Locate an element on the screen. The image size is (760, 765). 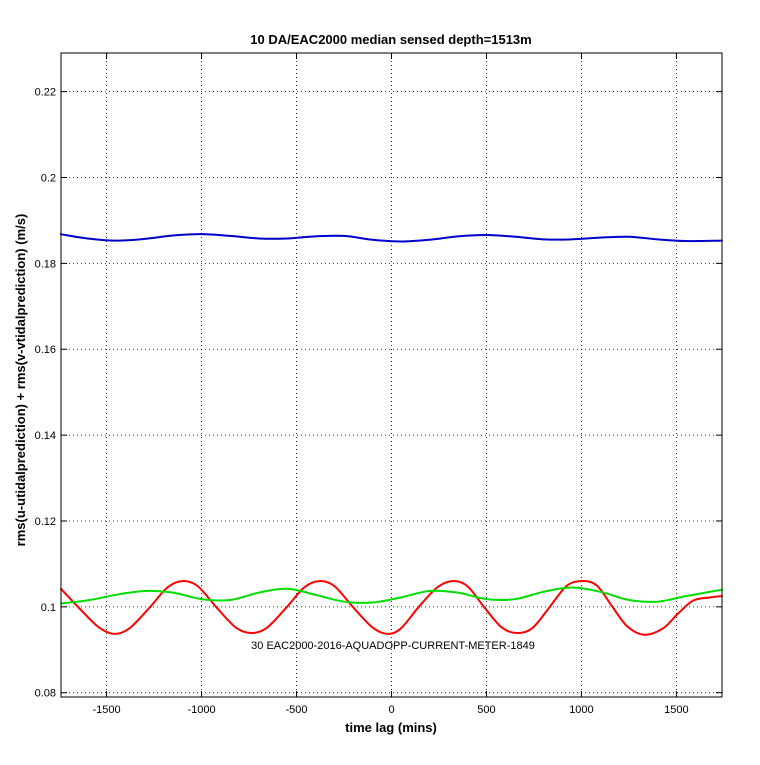
x-axis-title: time lag (mins) is located at coordinates (391, 727).